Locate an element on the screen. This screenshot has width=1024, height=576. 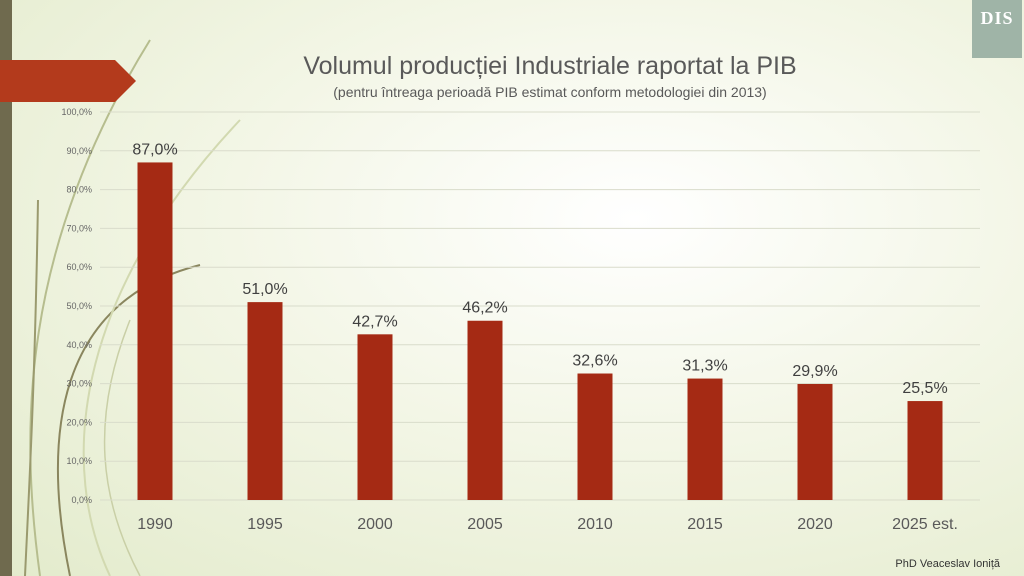
logo-text: DIS is located at coordinates (997, 18).